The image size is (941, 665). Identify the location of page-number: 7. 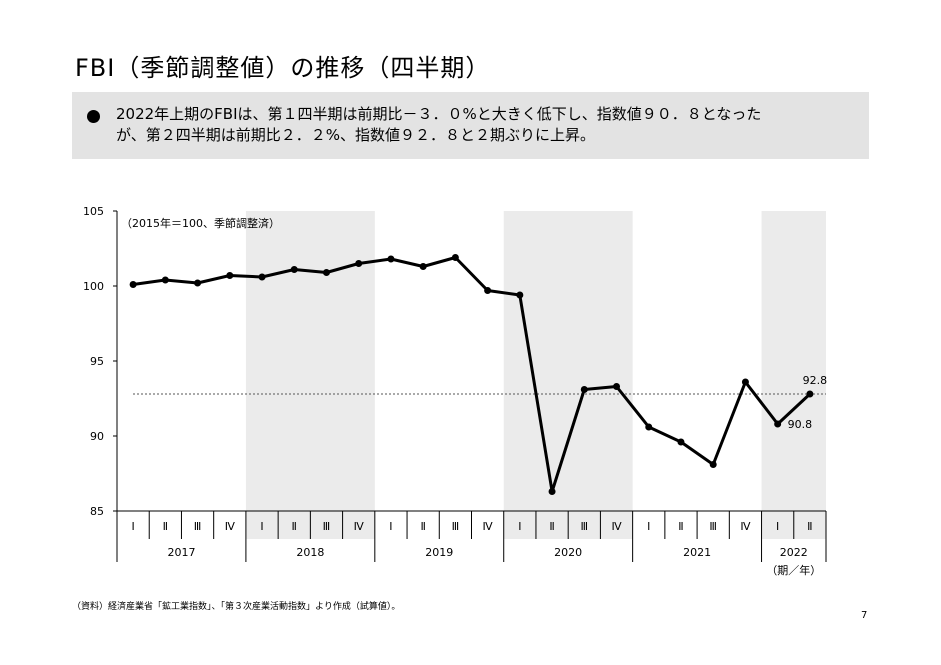
(864, 615).